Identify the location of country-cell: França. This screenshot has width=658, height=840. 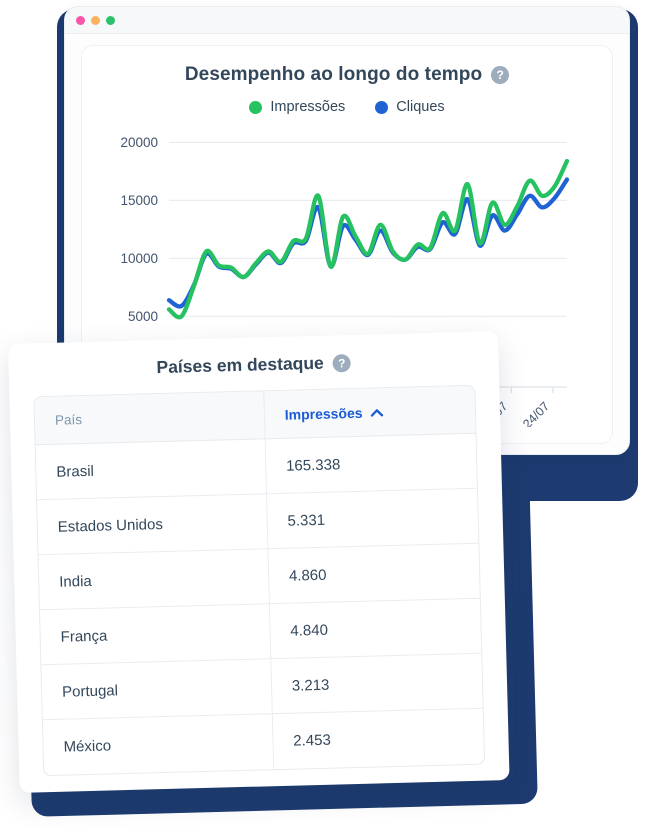
(84, 636).